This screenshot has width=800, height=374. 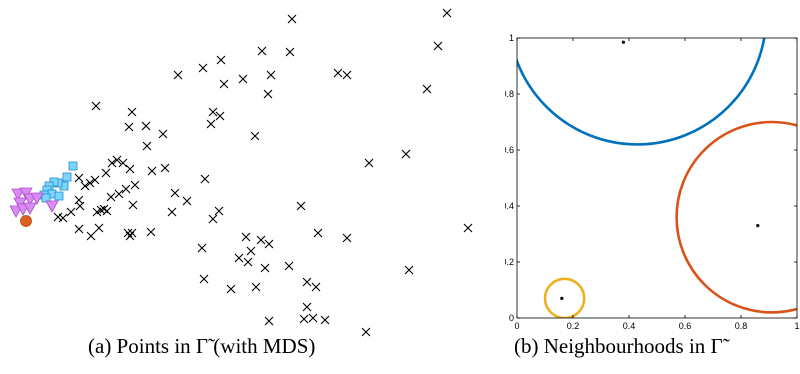 What do you see at coordinates (796, 326) in the screenshot?
I see `x-tick-label: 1` at bounding box center [796, 326].